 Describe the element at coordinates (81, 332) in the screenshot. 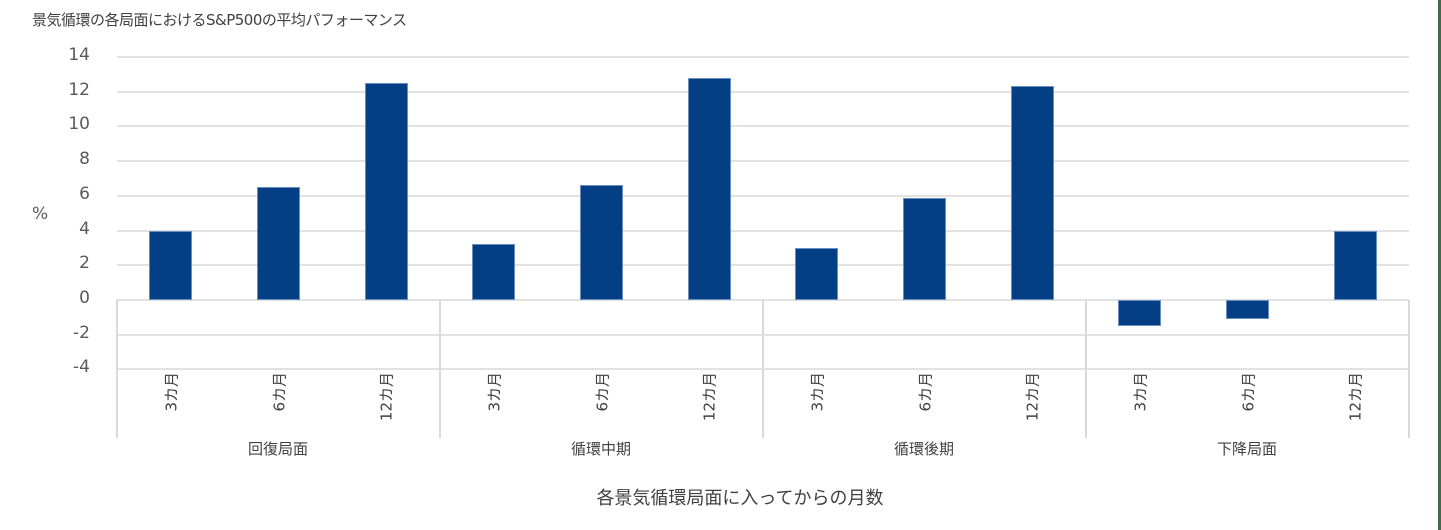

I see `y-tick-label: -2` at that location.